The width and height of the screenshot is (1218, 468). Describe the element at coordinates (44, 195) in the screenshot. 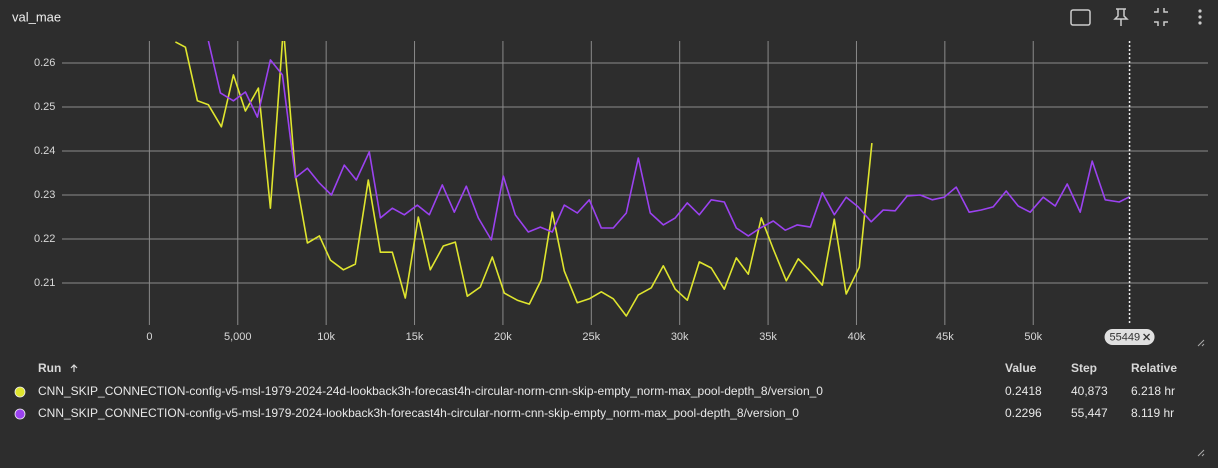

I see `y-tick-label: 0.23` at that location.